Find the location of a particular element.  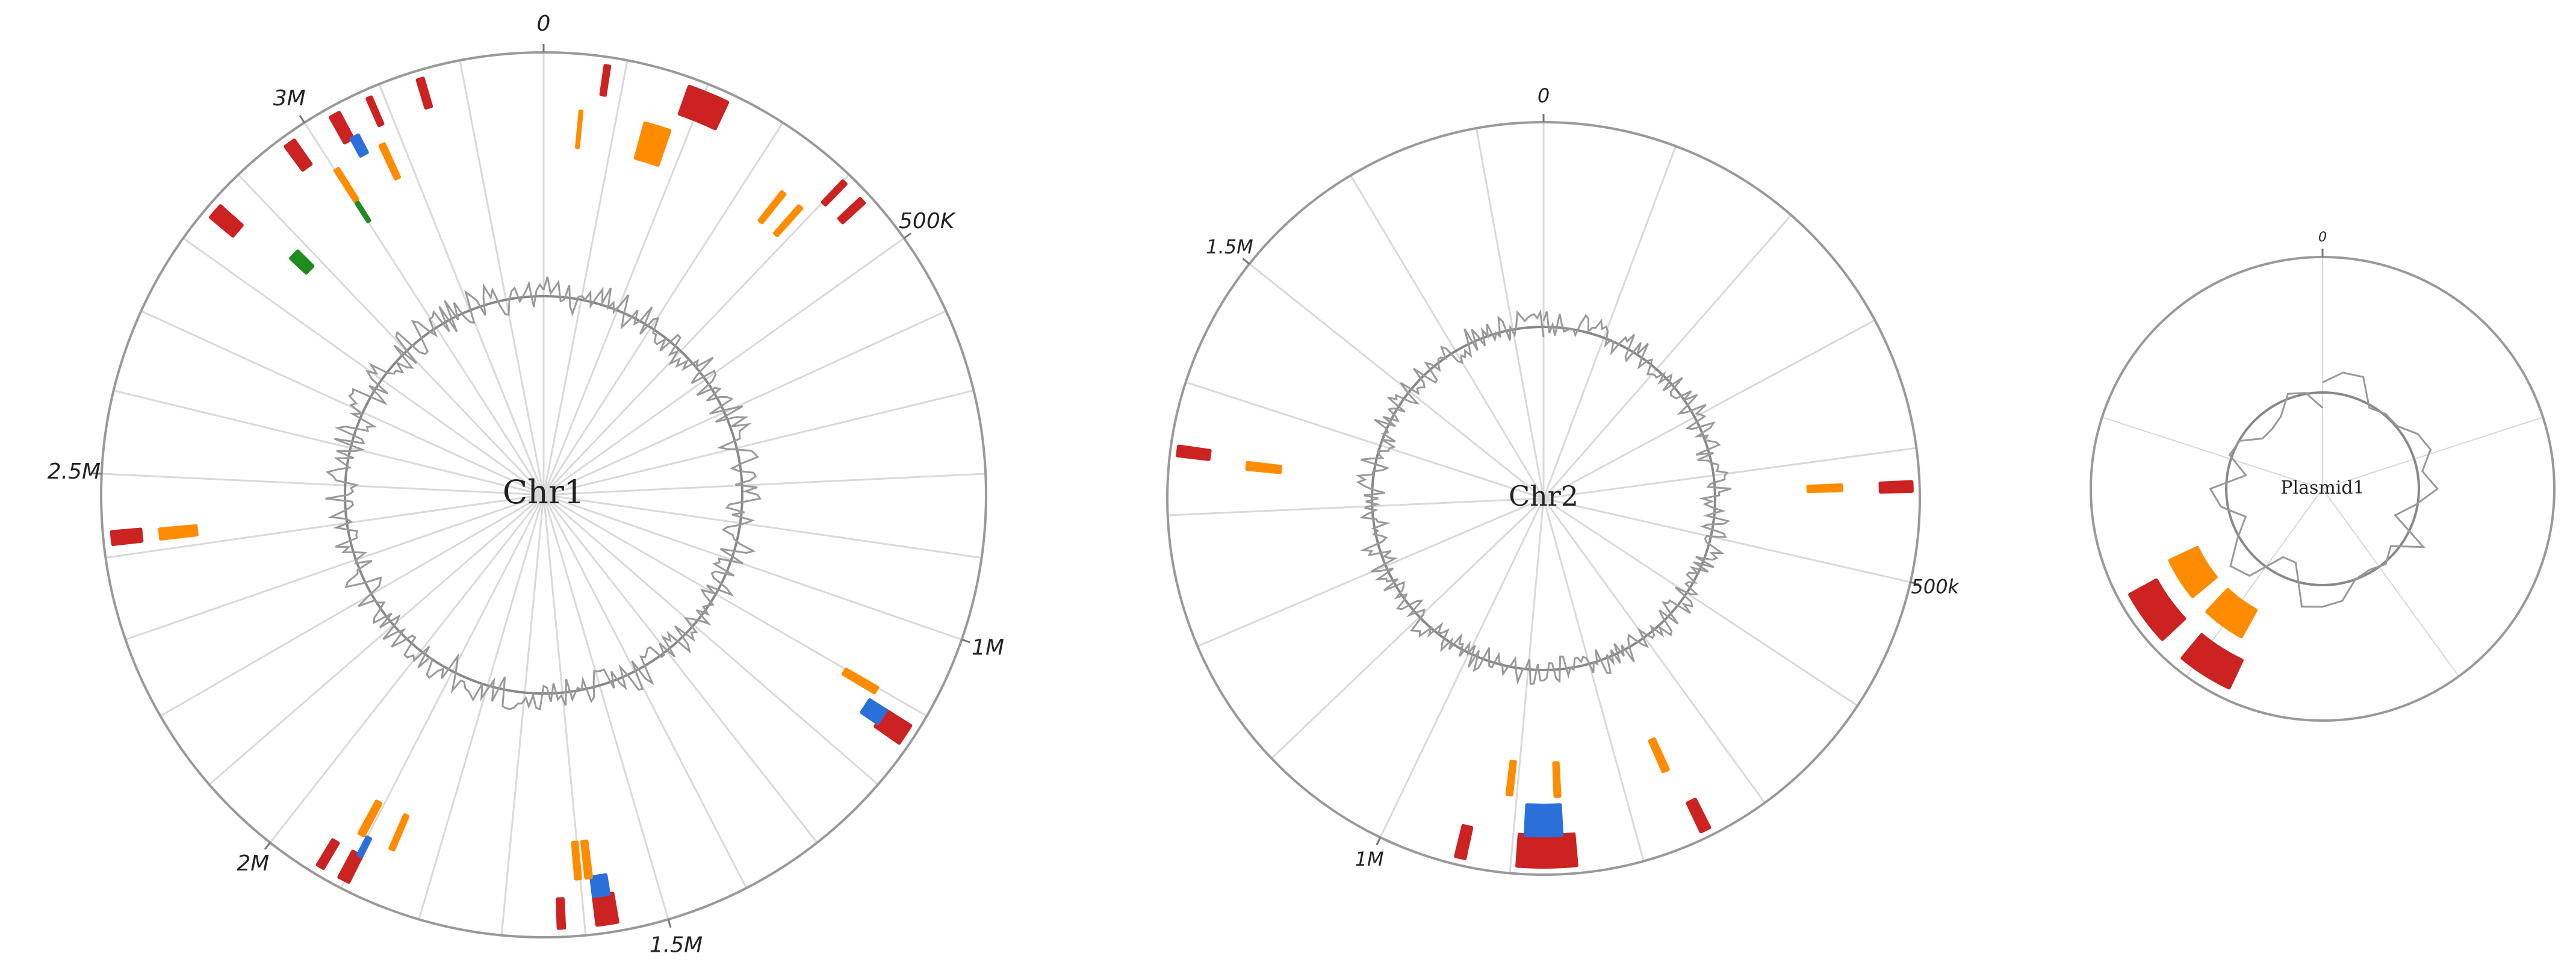

gc-content-line is located at coordinates (543, 493).